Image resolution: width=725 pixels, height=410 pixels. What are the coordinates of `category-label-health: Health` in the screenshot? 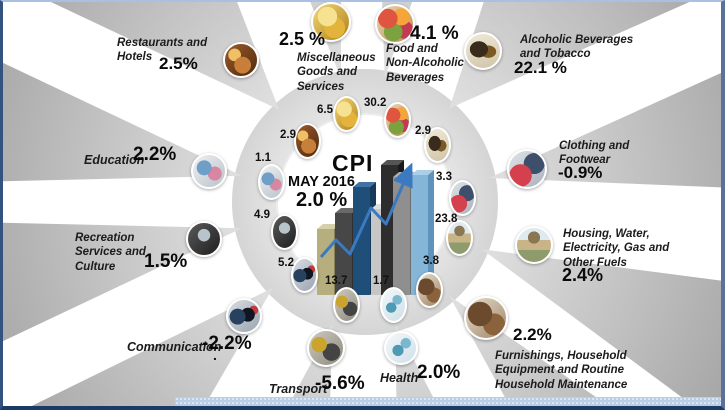 It's located at (399, 378).